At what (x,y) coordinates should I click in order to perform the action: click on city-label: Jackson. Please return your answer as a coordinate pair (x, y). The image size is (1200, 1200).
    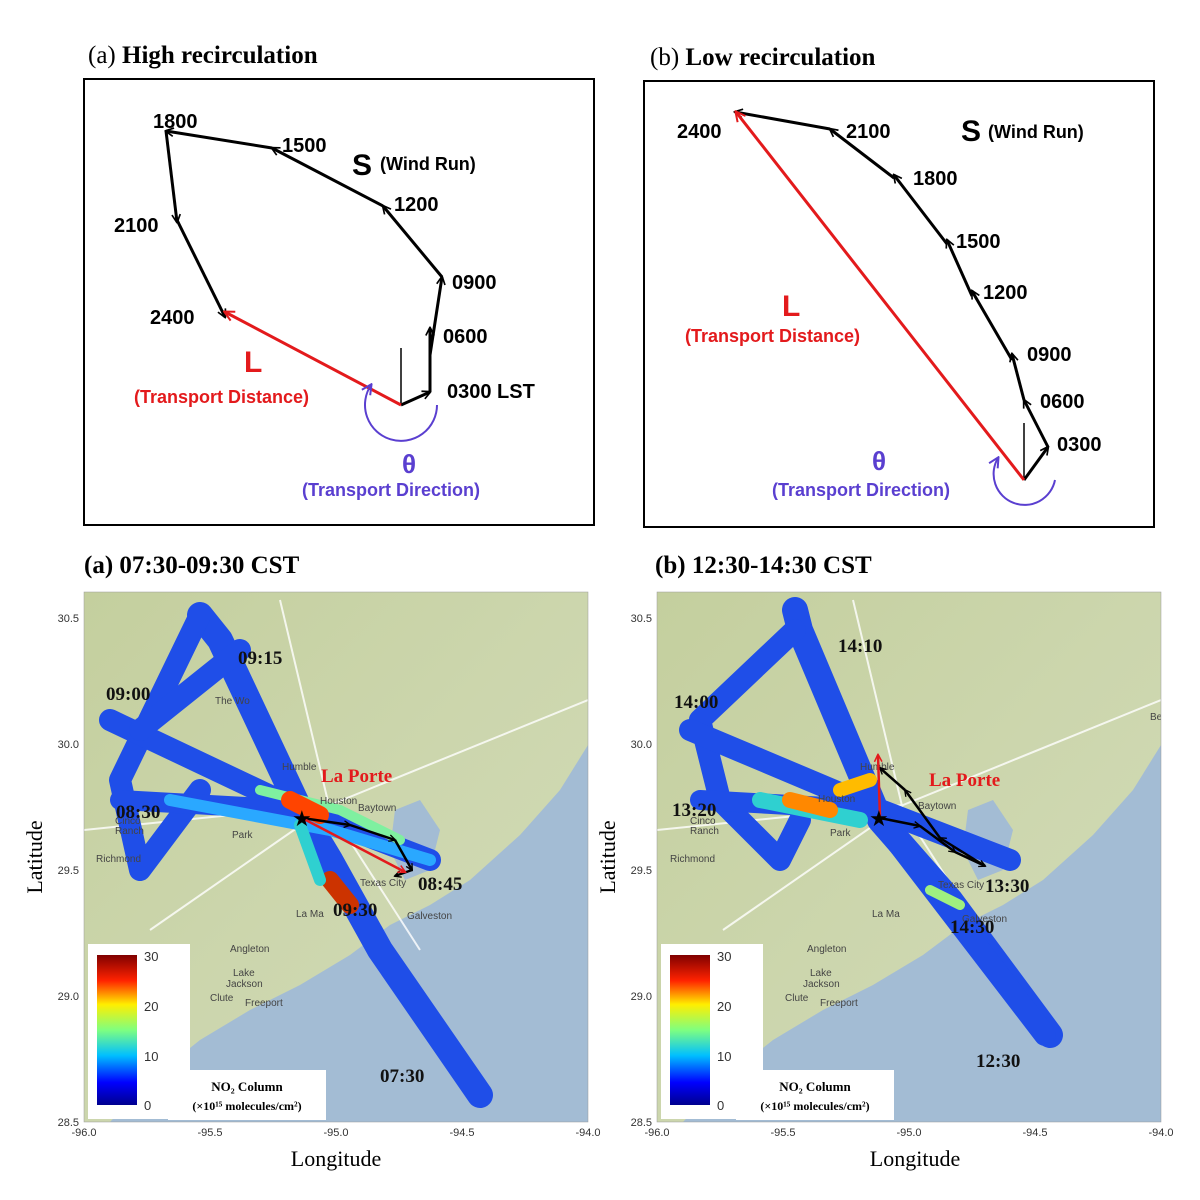
    Looking at the image, I should click on (244, 984).